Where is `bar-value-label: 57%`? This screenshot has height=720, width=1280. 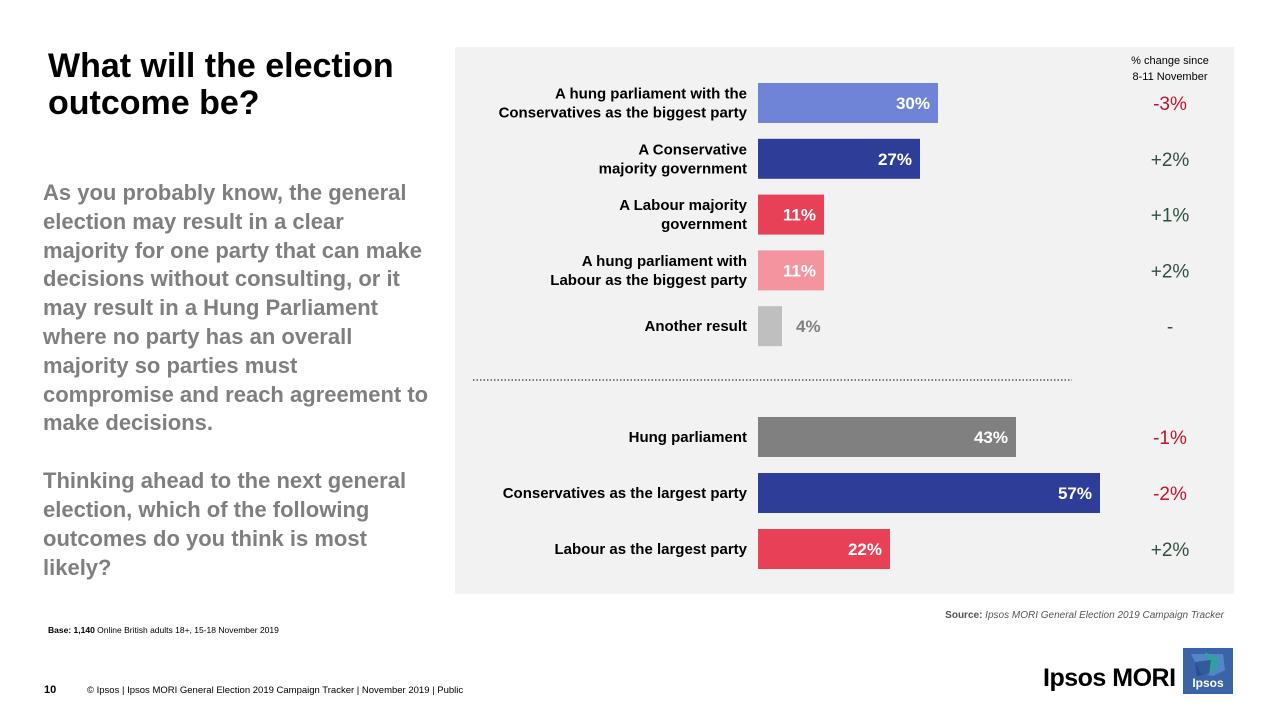 bar-value-label: 57% is located at coordinates (1075, 493).